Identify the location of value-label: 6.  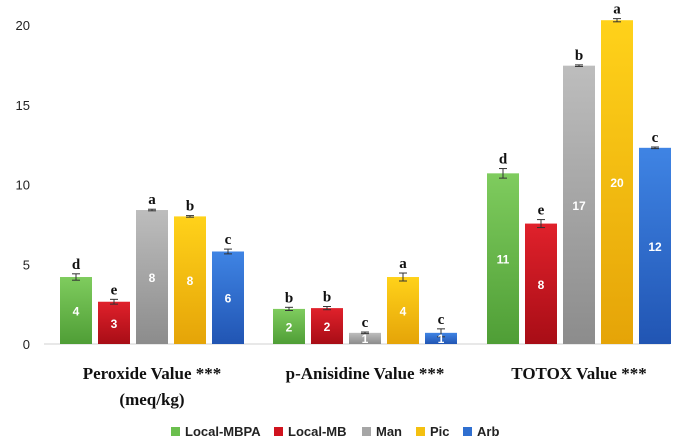
(228, 299).